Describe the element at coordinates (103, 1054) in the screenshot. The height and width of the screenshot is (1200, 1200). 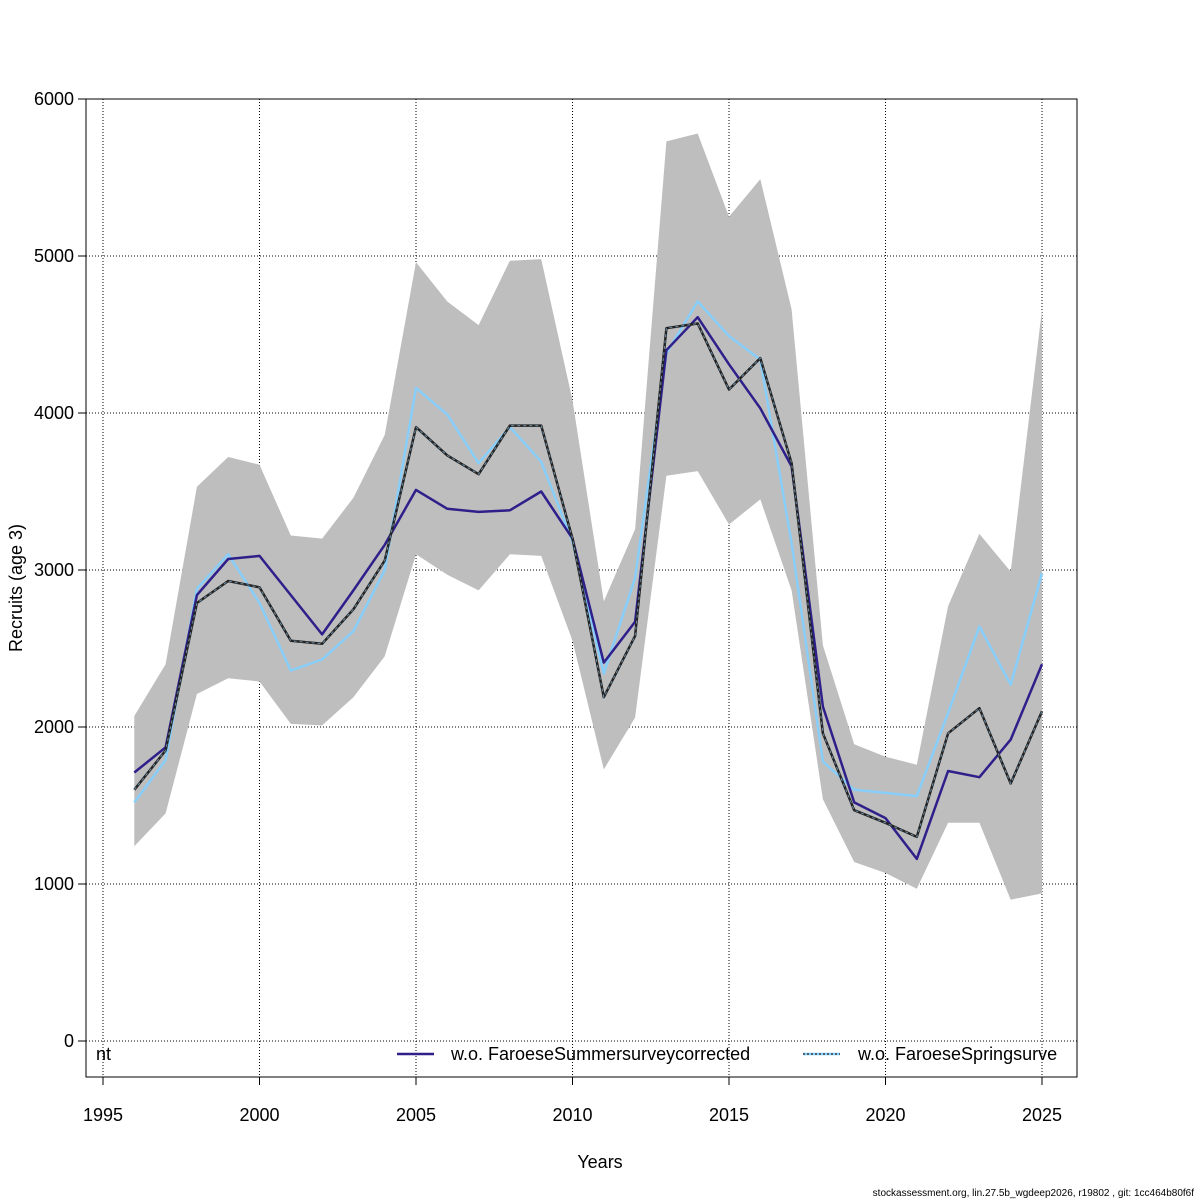
I see `legend-label-0: nt` at that location.